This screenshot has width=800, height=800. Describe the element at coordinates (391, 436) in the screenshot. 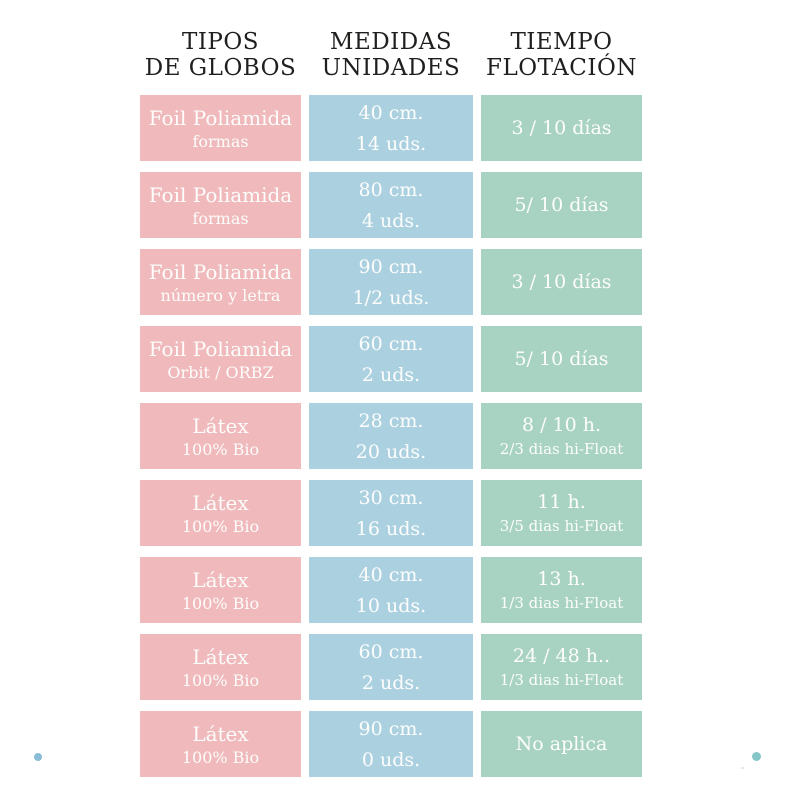

I see `cell-medida: 28 cm. 20 uds.` at that location.